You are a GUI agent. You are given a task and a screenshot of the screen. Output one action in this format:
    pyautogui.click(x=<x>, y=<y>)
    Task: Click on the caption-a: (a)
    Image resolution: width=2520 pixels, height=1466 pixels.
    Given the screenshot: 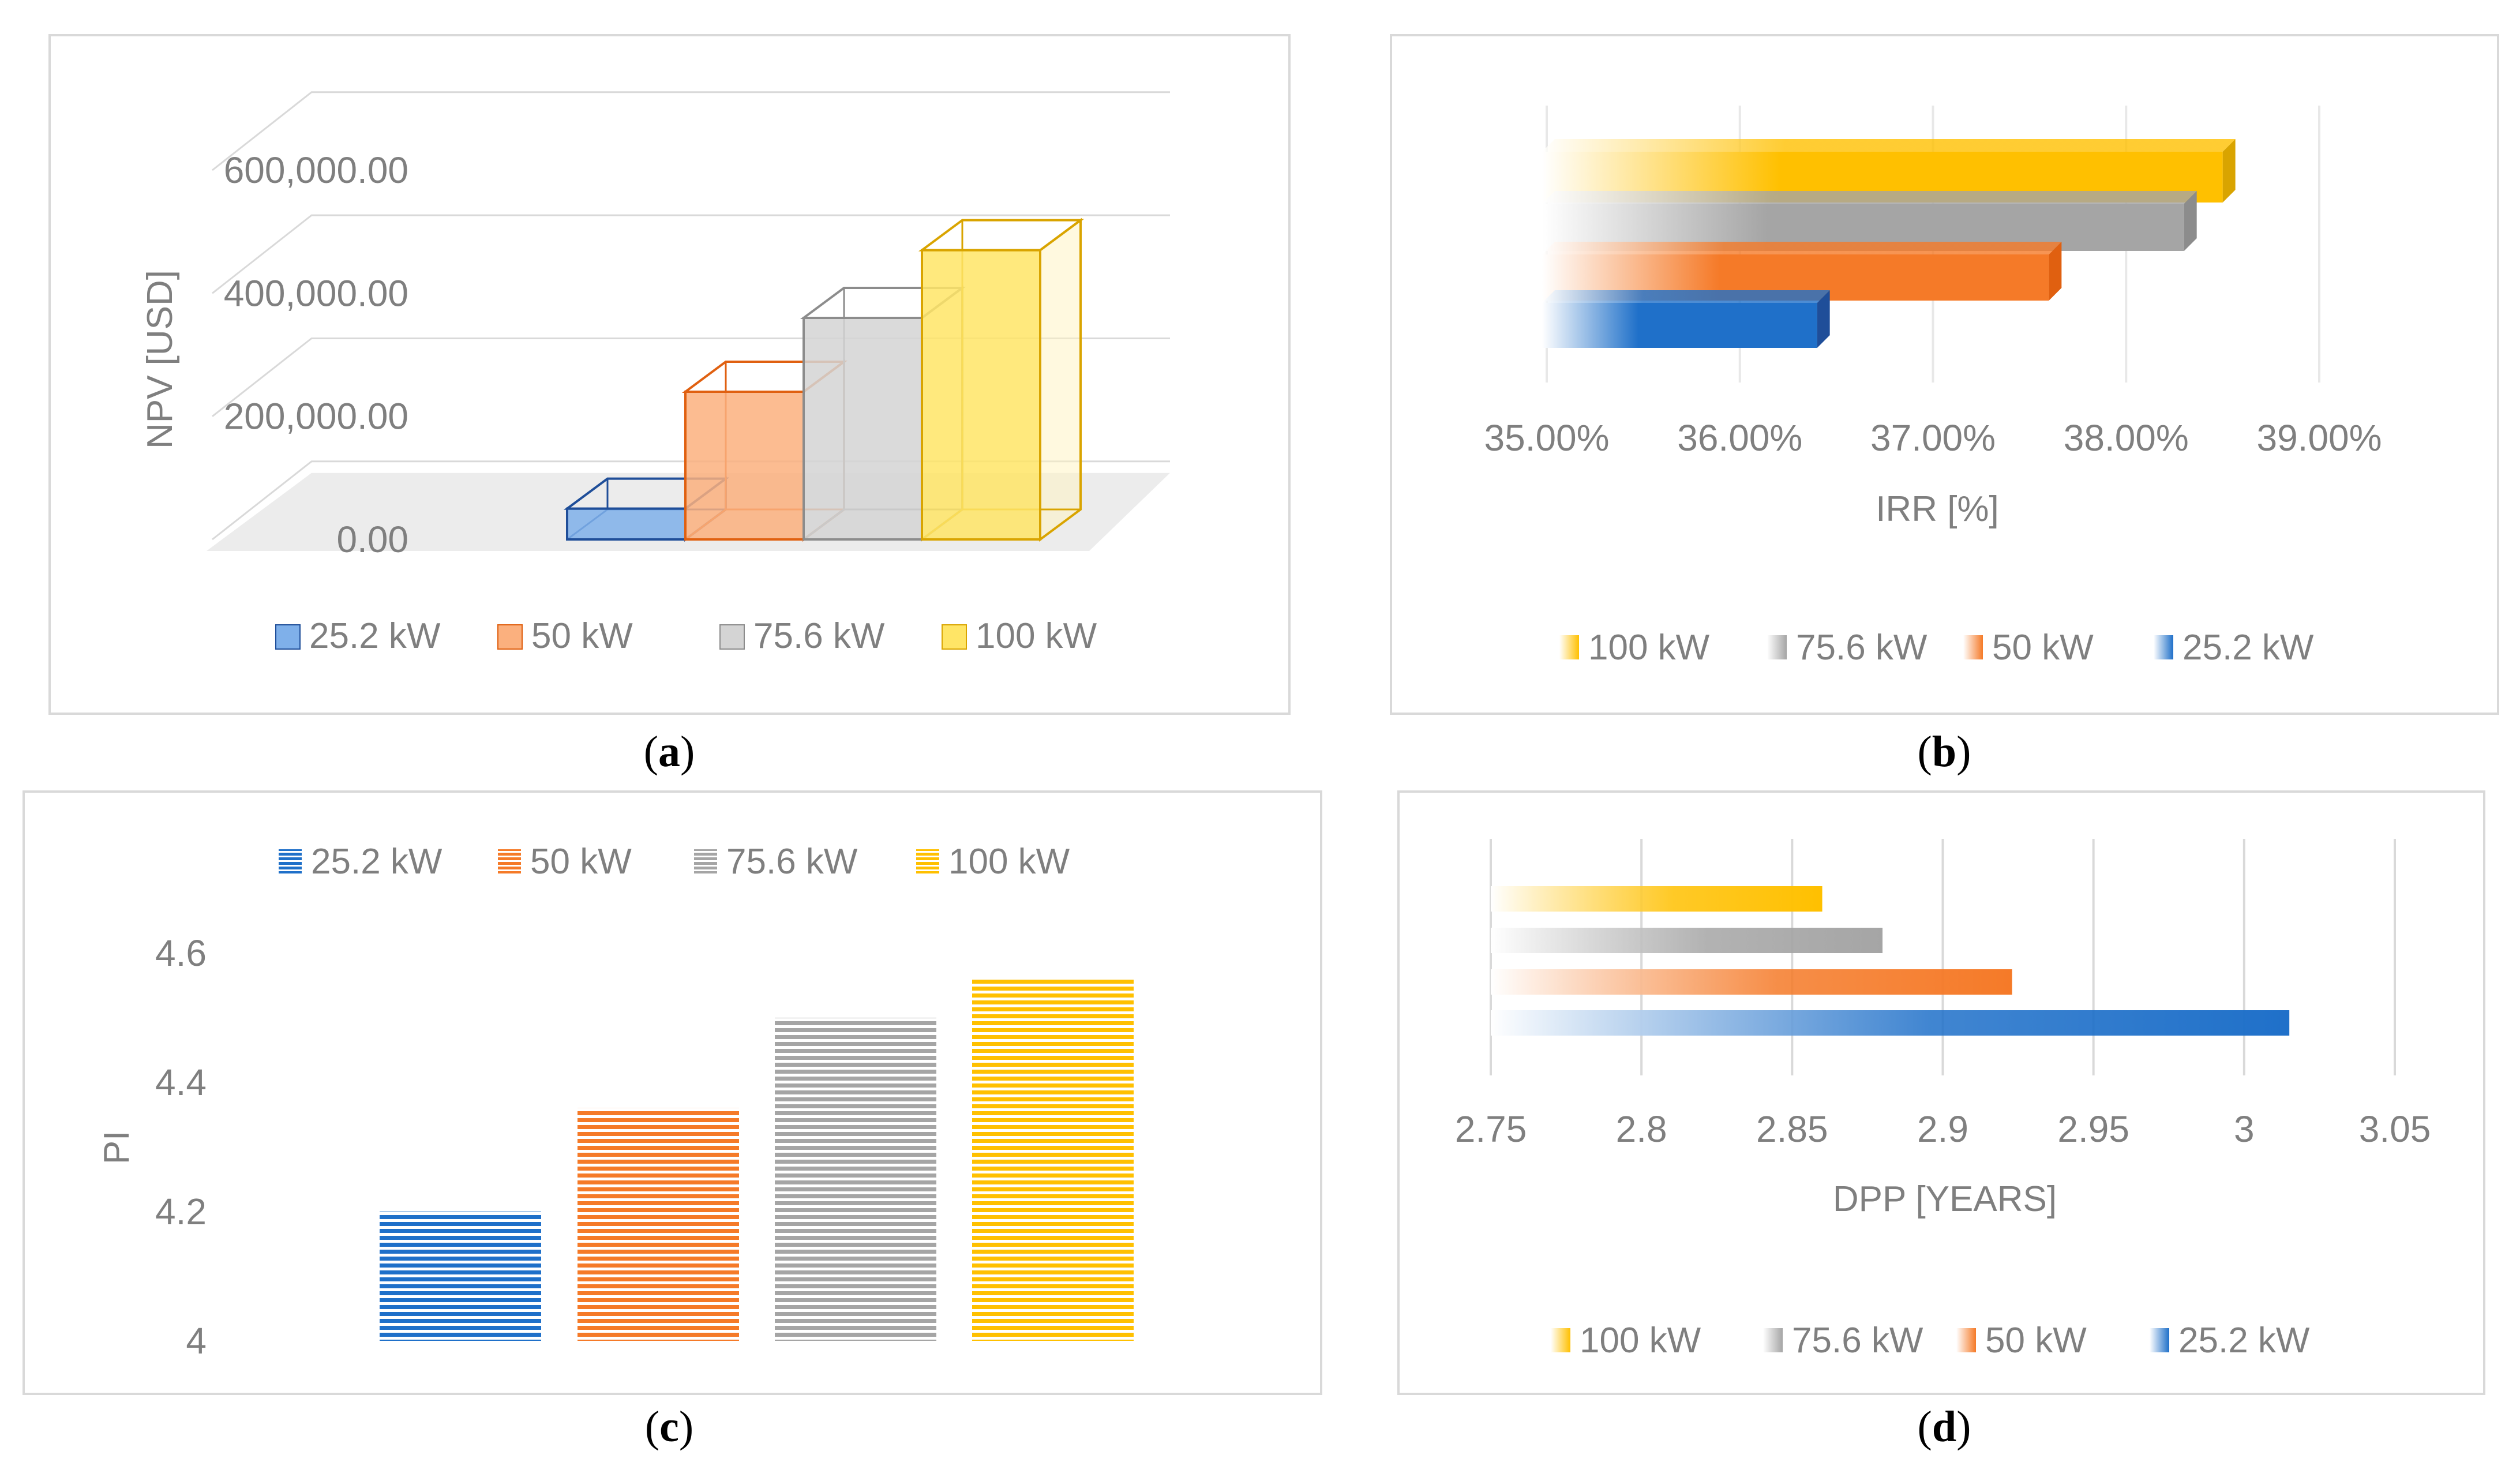 What is the action you would take?
    pyautogui.click(x=669, y=752)
    